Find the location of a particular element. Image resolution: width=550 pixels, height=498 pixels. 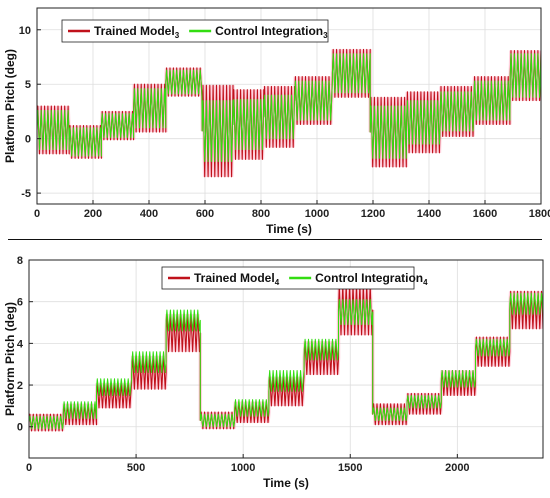

y-tick-label: 6 is located at coordinates (20, 303).